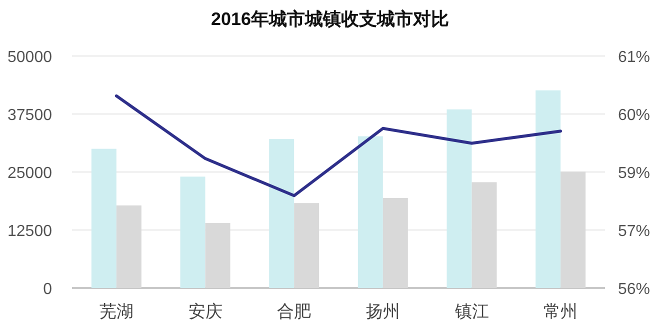 The image size is (660, 336). Describe the element at coordinates (330, 19) in the screenshot. I see `chart-title: 2016年城市城镇收支城市对比` at that location.